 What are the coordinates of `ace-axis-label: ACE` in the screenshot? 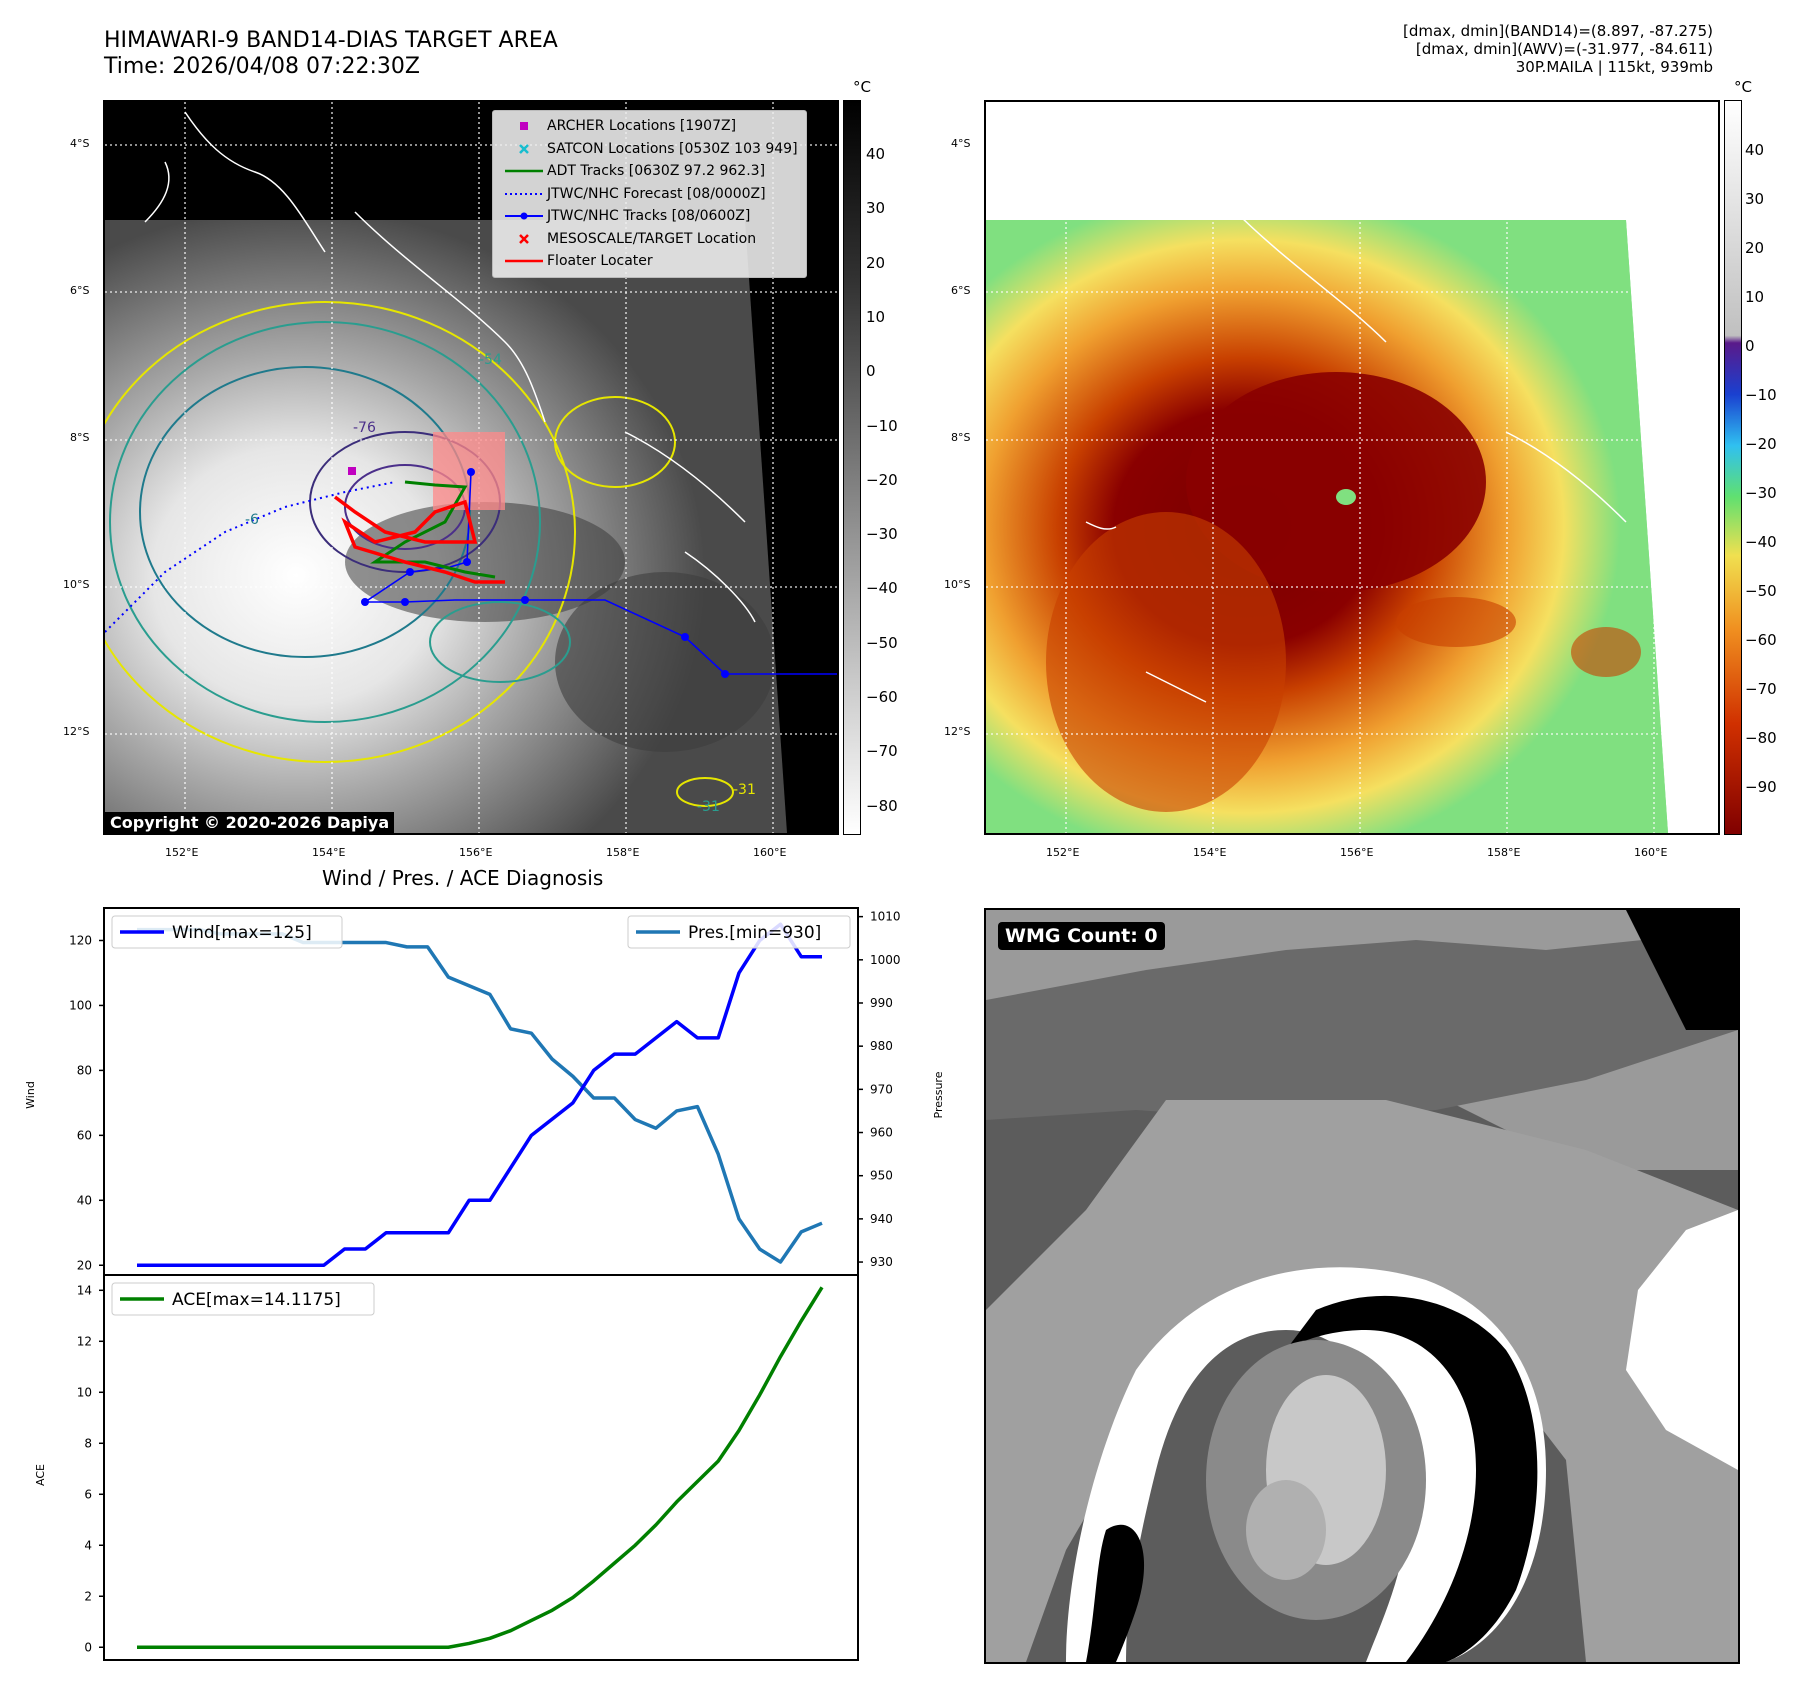 It's located at (40, 1475).